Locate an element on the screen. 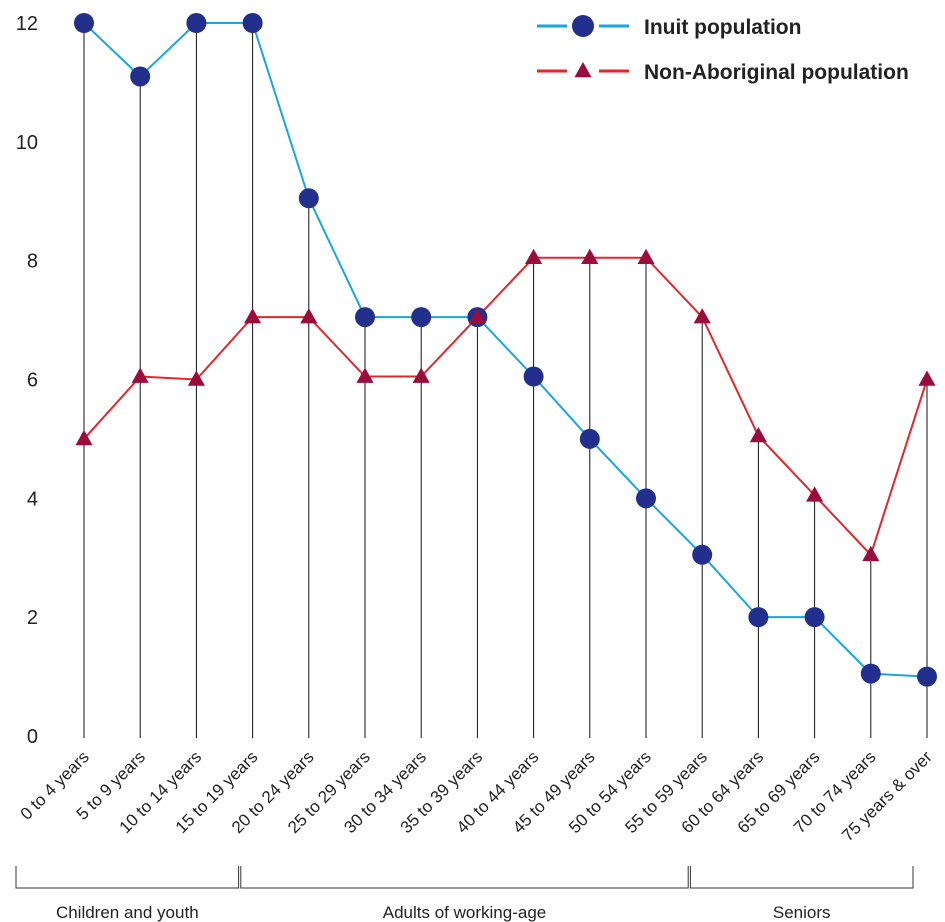  legend-triangle-marker is located at coordinates (583, 70).